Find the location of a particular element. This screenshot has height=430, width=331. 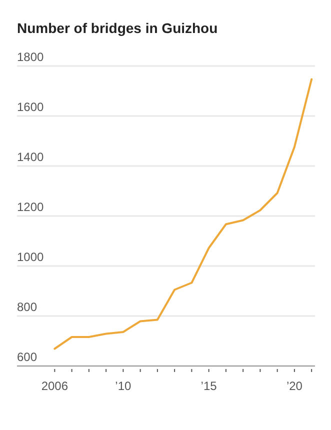

x-tick-label: ’10 is located at coordinates (123, 386).